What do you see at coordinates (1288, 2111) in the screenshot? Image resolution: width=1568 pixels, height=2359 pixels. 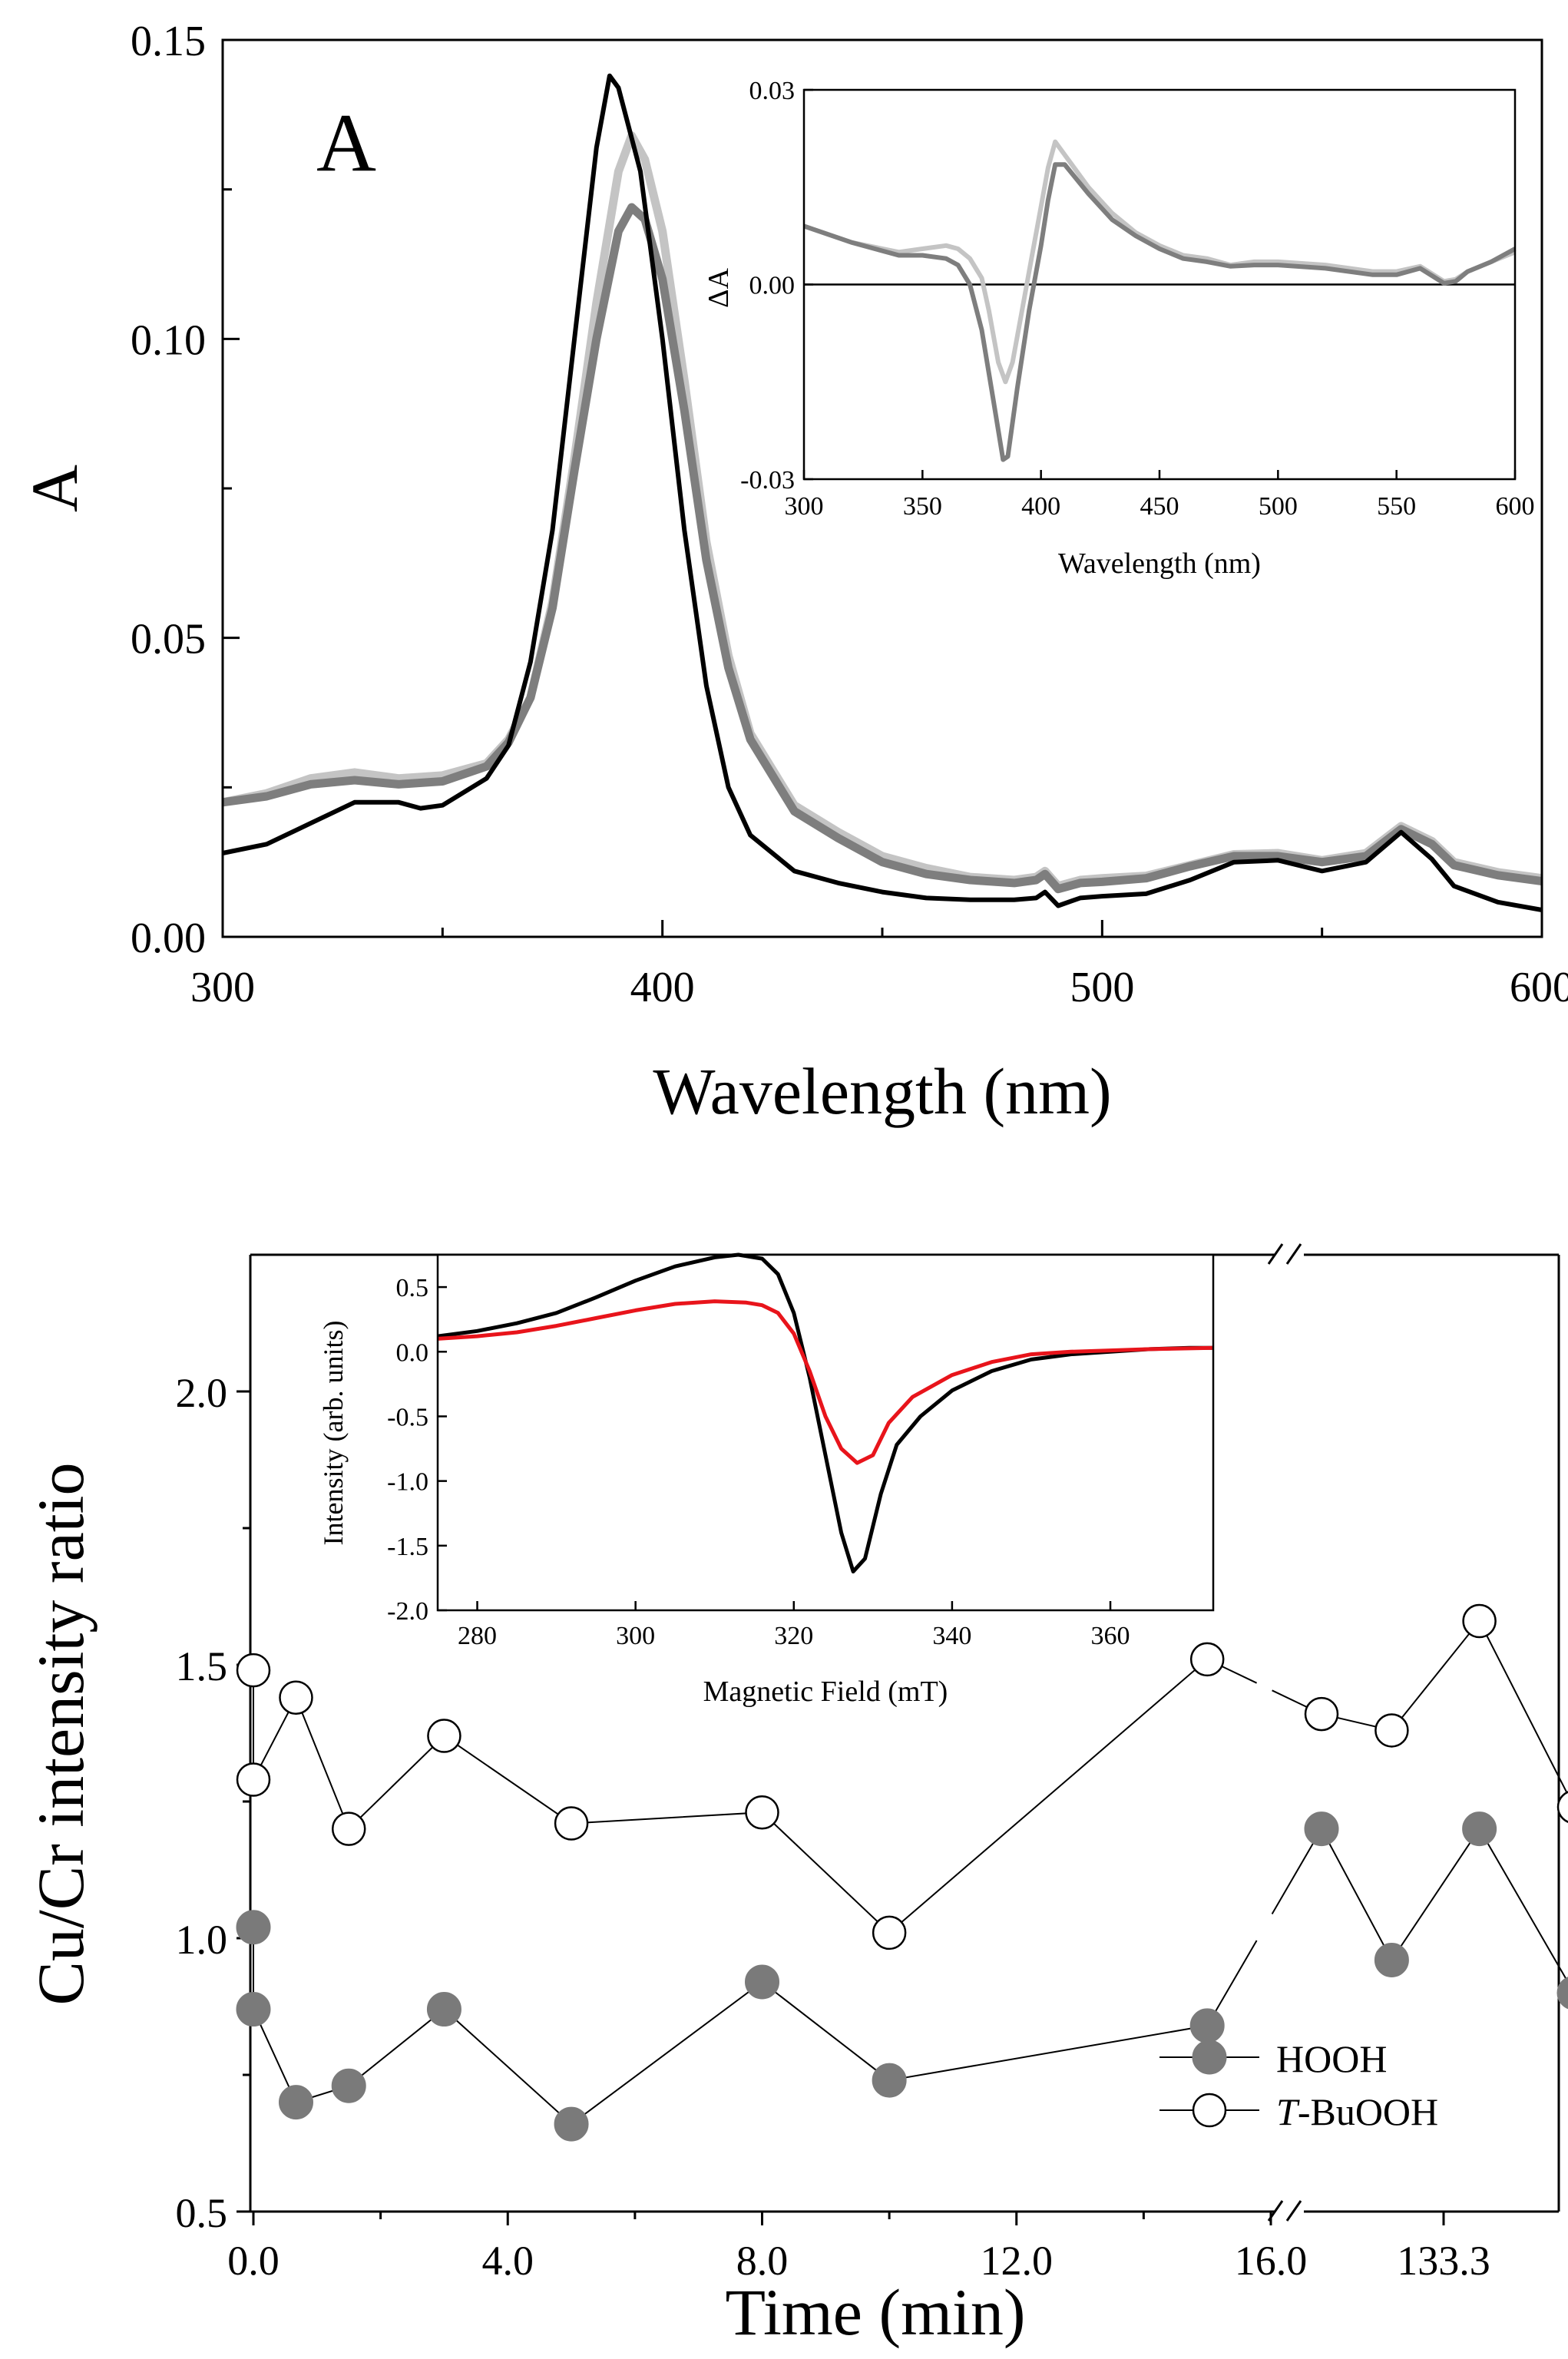 I see `legend-label-italic-t: T` at bounding box center [1288, 2111].